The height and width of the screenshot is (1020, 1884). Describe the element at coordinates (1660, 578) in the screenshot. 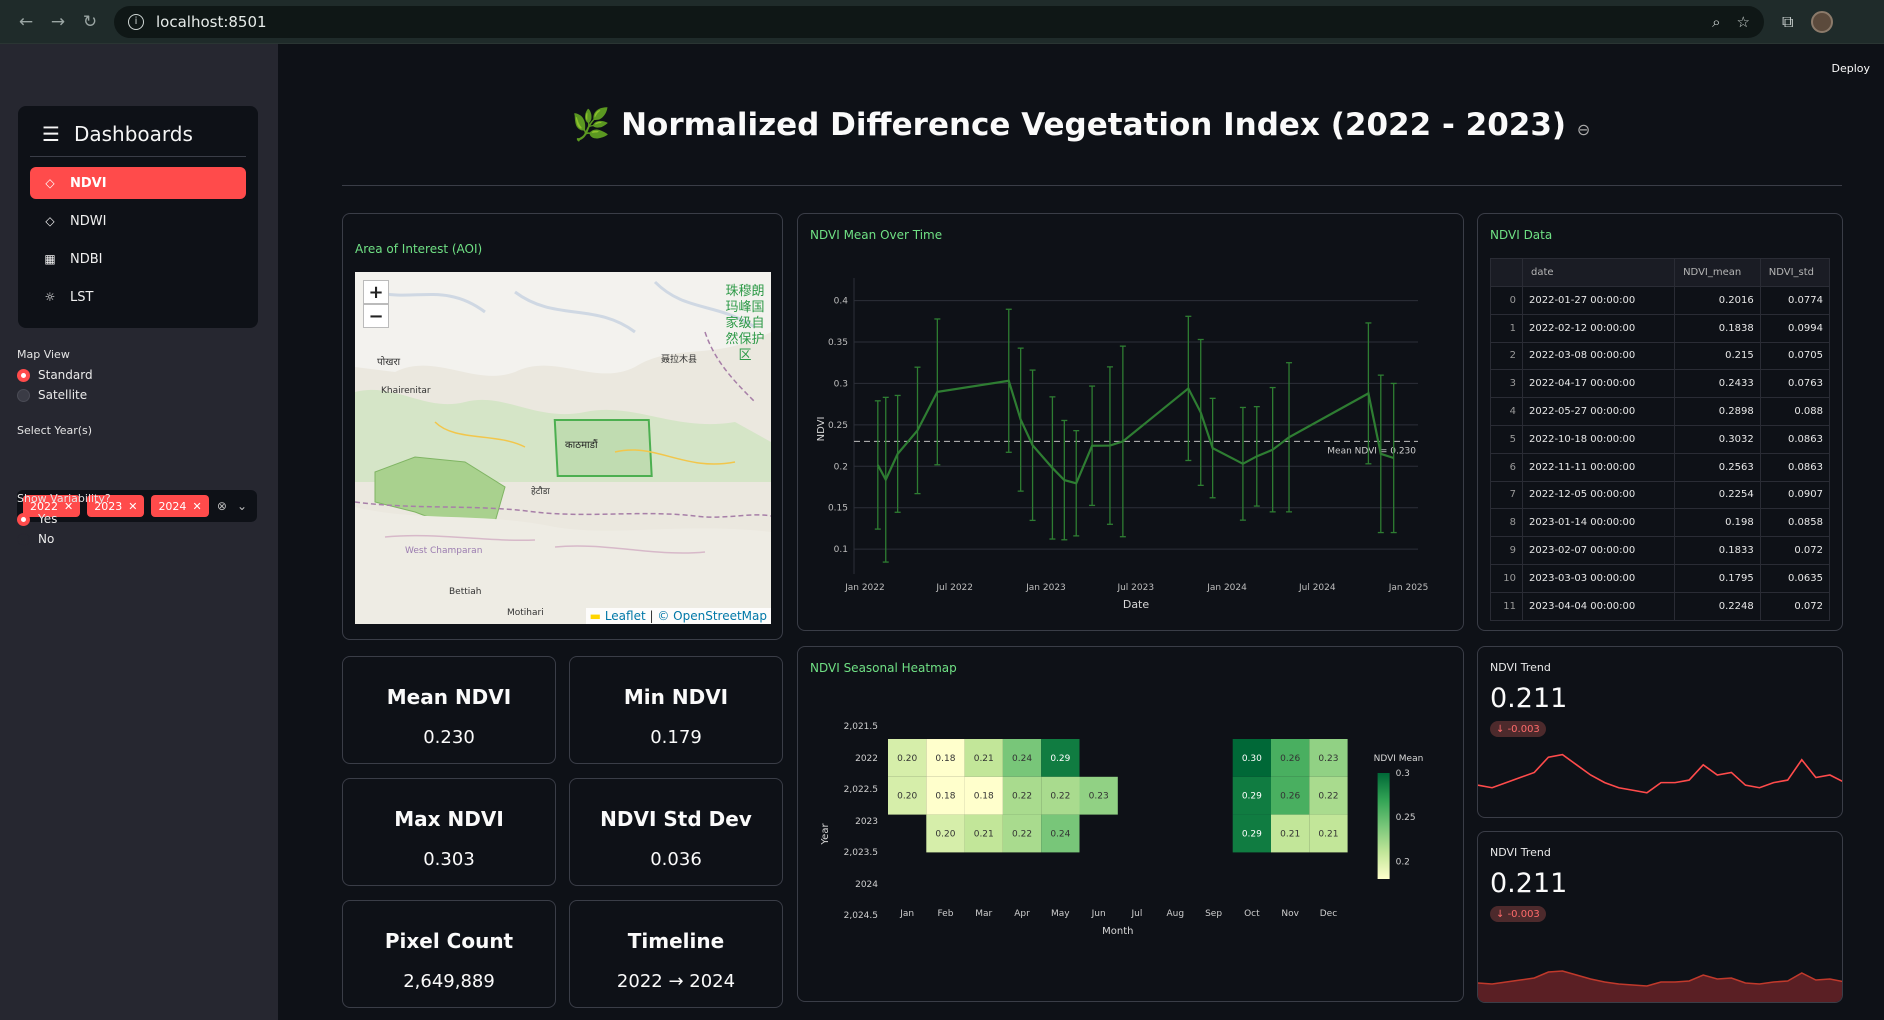

I see `table-row: 10 2023-03-03 00:00:00 0.1795 0.0635` at that location.